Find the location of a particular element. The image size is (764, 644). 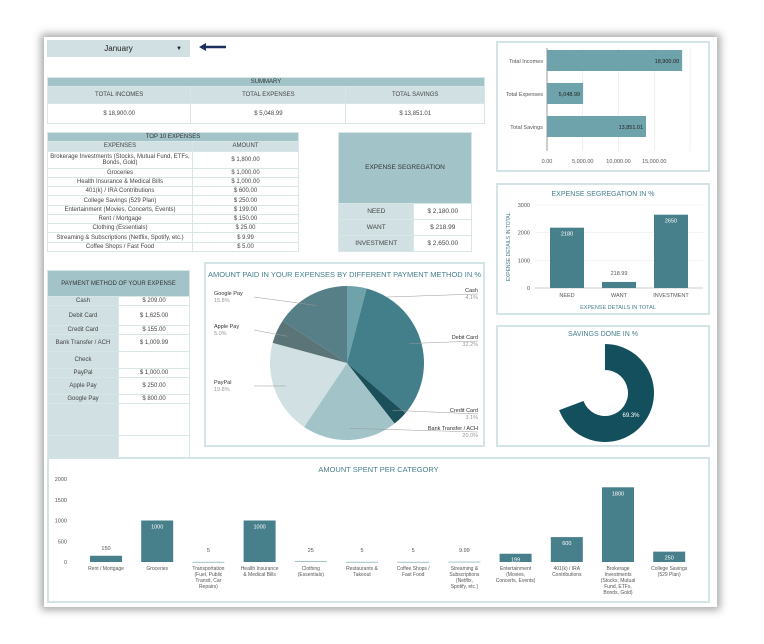

row-label: Cash is located at coordinates (83, 301).